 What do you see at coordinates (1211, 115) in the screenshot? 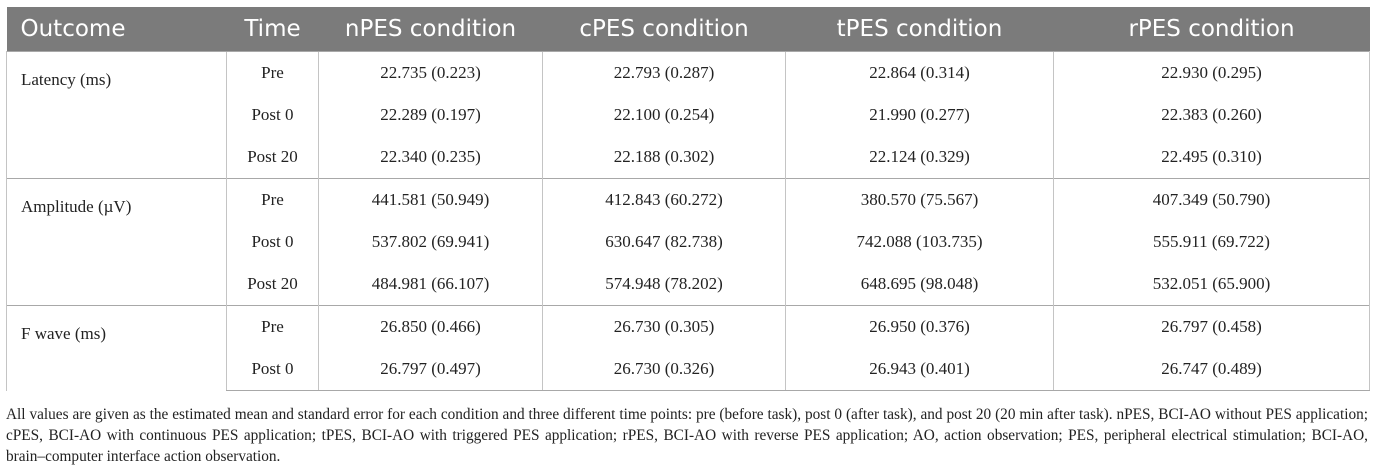
I see `value-cell: 22.383 (0.260)` at bounding box center [1211, 115].